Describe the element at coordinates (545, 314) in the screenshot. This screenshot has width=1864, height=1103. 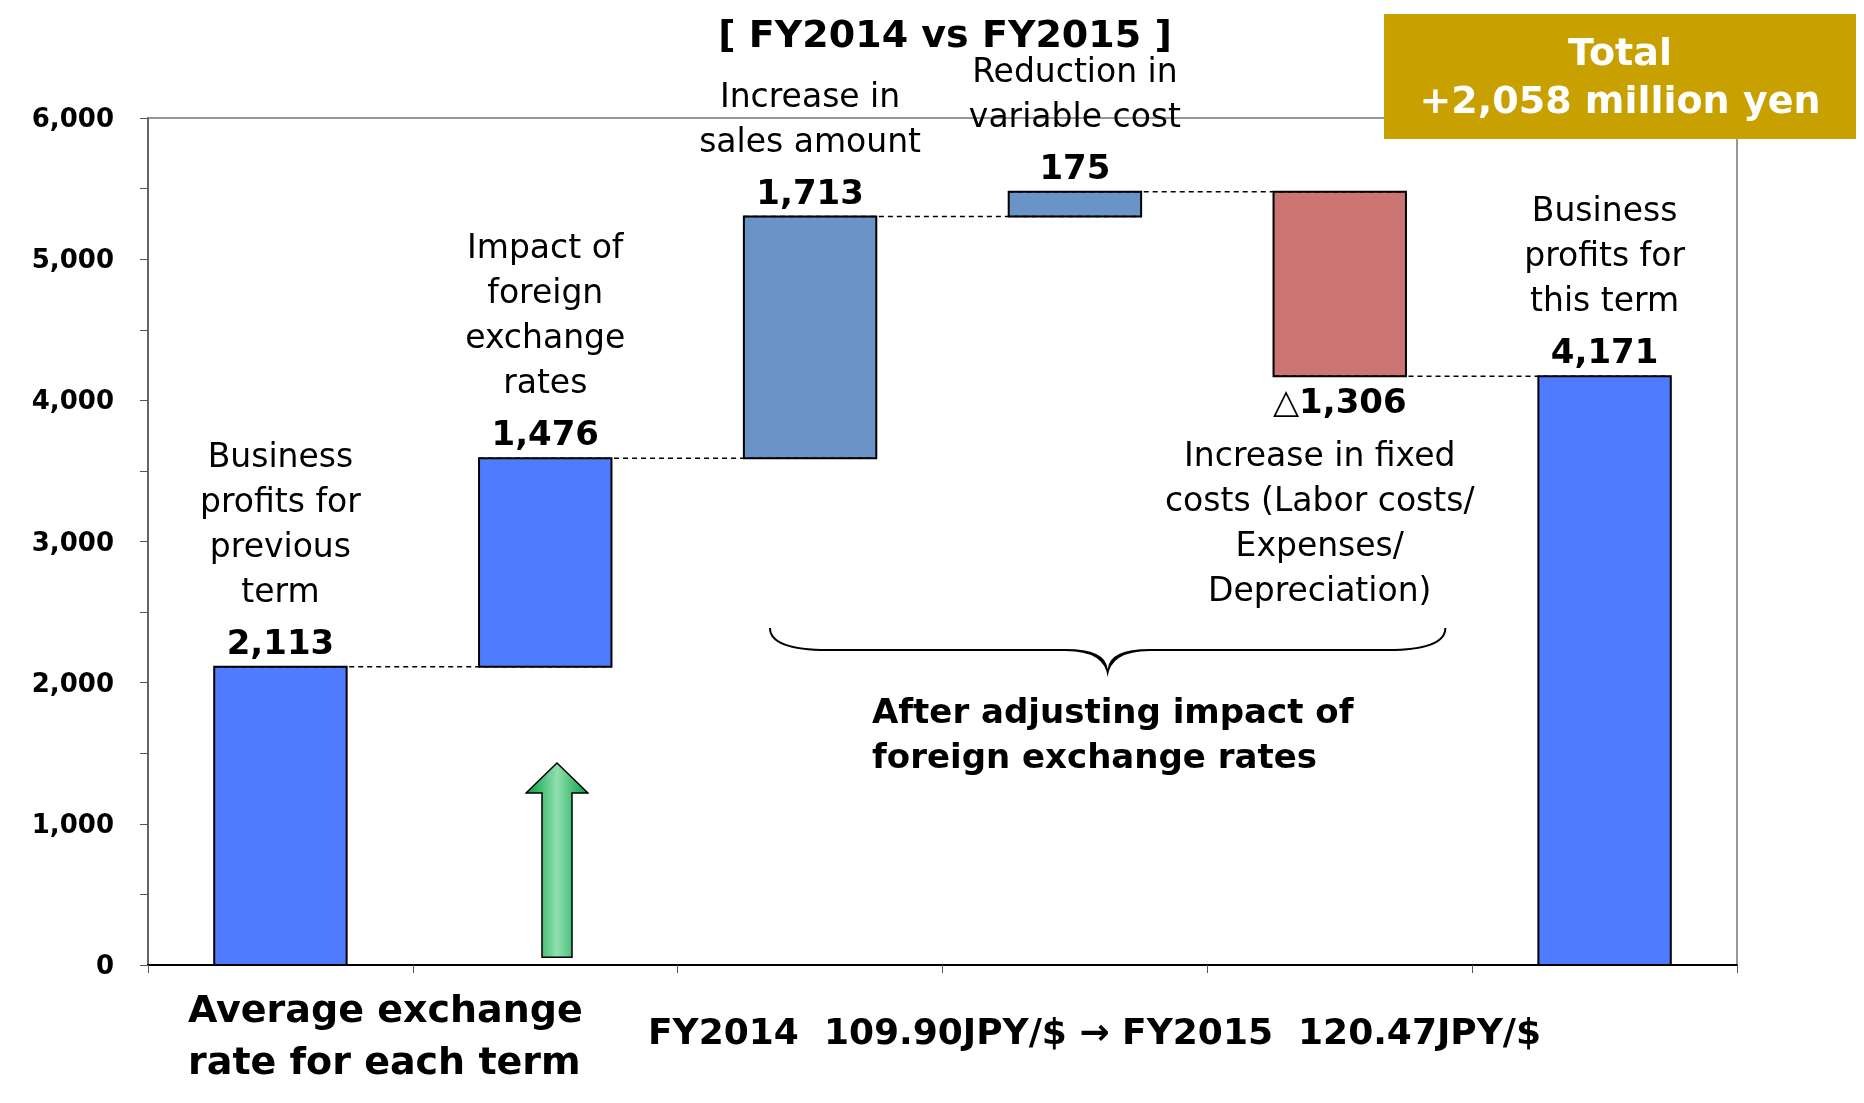
I see `annotation: Impact of foreign exchange rates` at that location.